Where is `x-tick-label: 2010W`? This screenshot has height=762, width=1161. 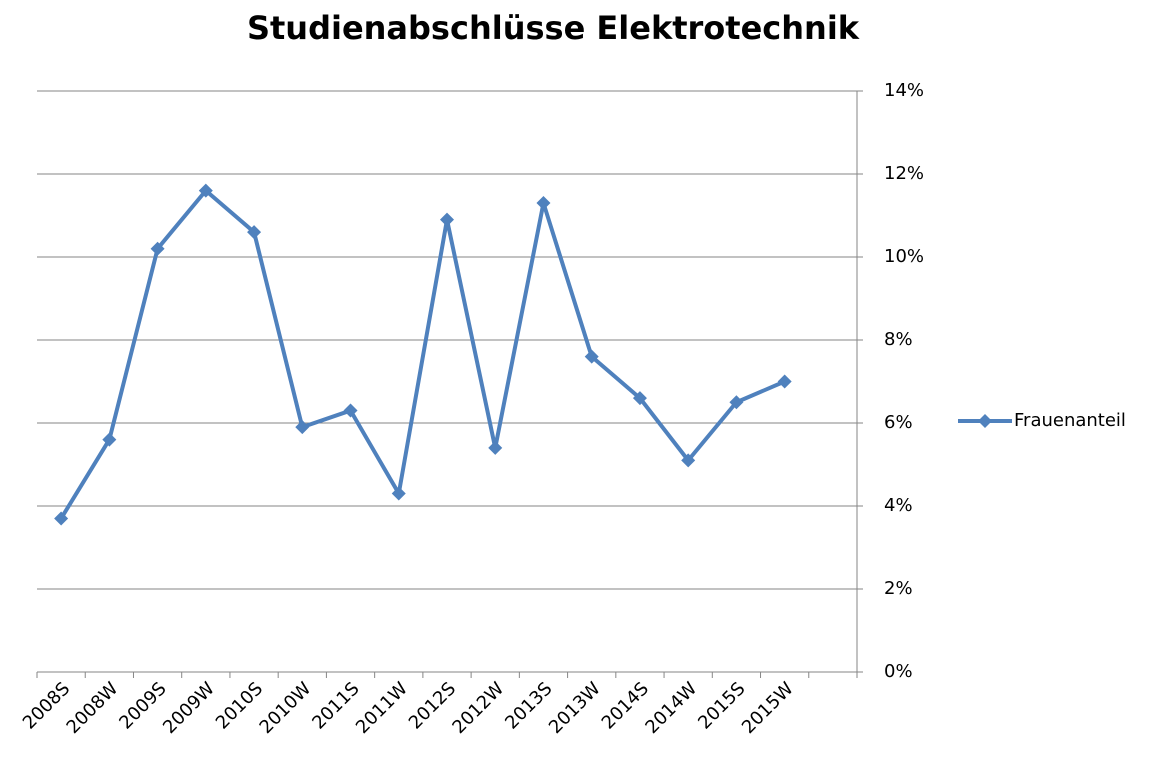
x-tick-label: 2010W is located at coordinates (286, 708).